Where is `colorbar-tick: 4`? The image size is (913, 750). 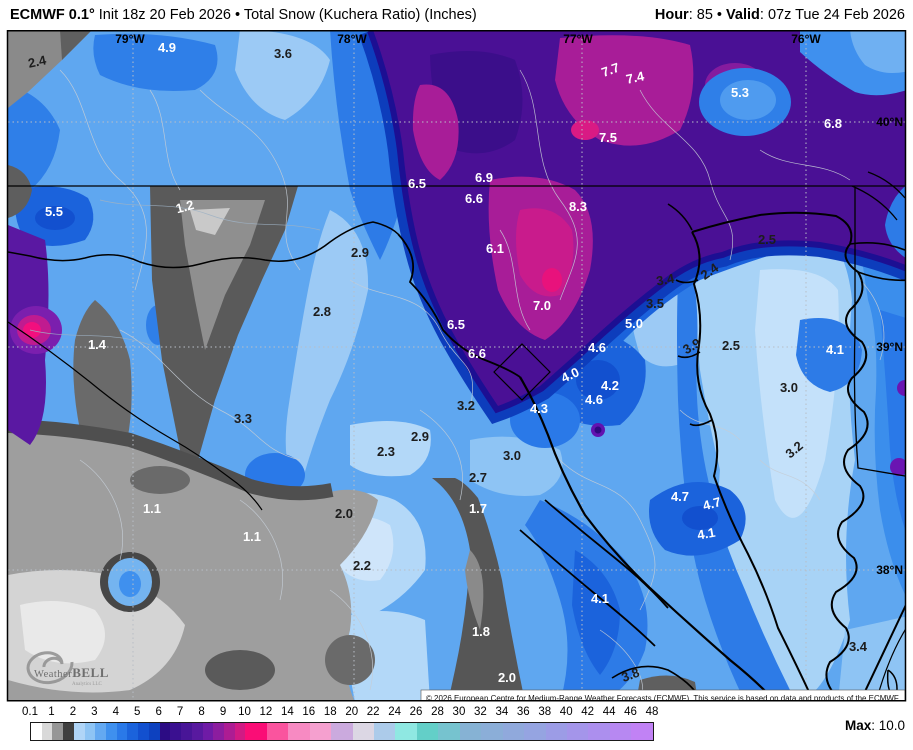
colorbar-tick: 4 is located at coordinates (115, 712).